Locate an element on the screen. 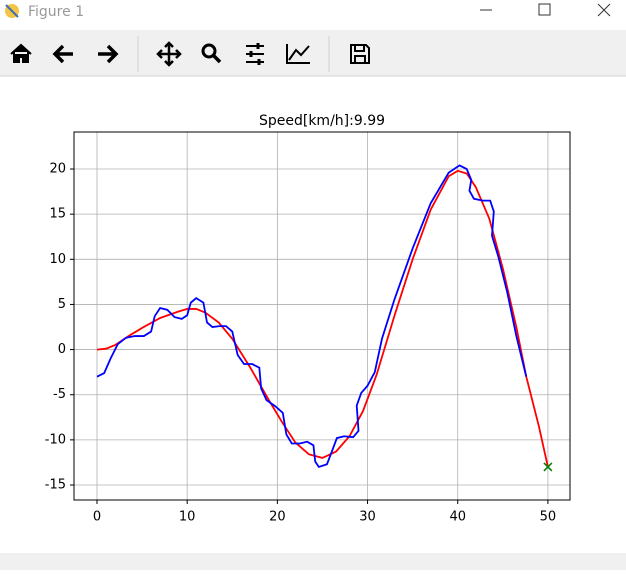 The width and height of the screenshot is (626, 574). y-tick-label: 5 is located at coordinates (62, 304).